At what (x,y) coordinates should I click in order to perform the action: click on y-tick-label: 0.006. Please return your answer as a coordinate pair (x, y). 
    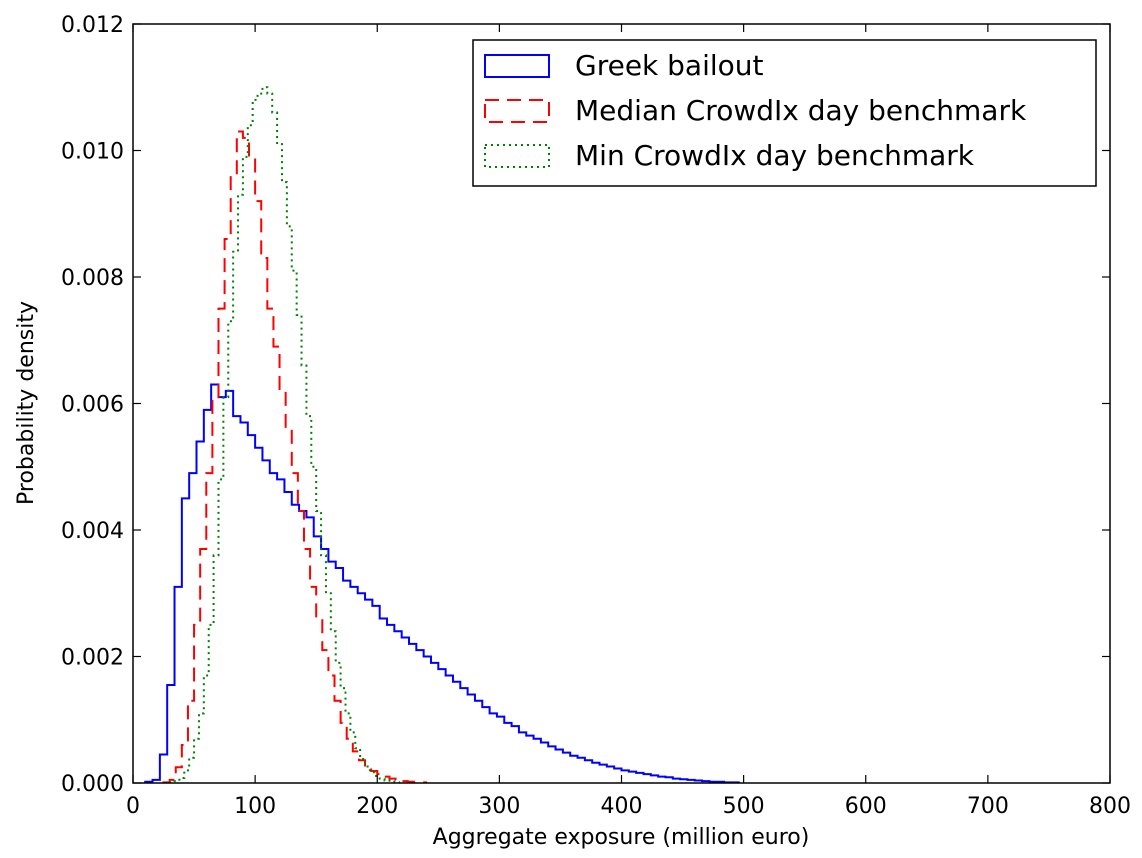
    Looking at the image, I should click on (92, 405).